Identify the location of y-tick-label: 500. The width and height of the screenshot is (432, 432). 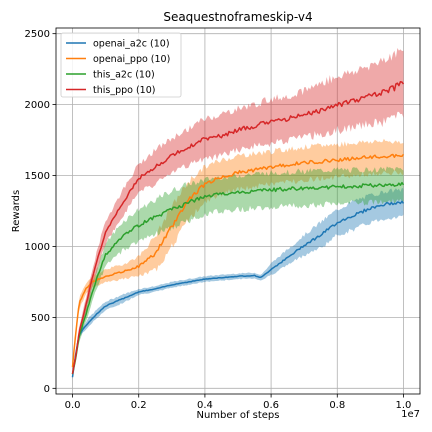
(40, 318).